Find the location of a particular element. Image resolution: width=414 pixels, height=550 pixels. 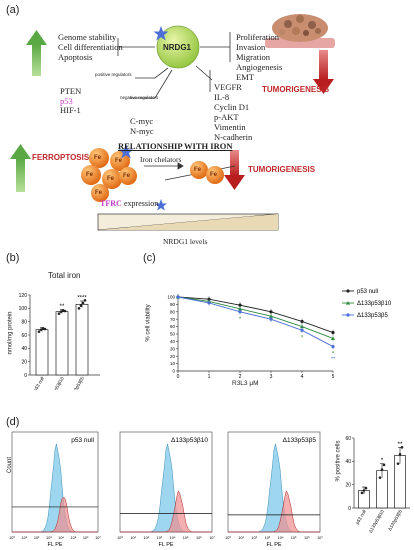

y-tick-label: 100 is located at coordinates (23, 309).